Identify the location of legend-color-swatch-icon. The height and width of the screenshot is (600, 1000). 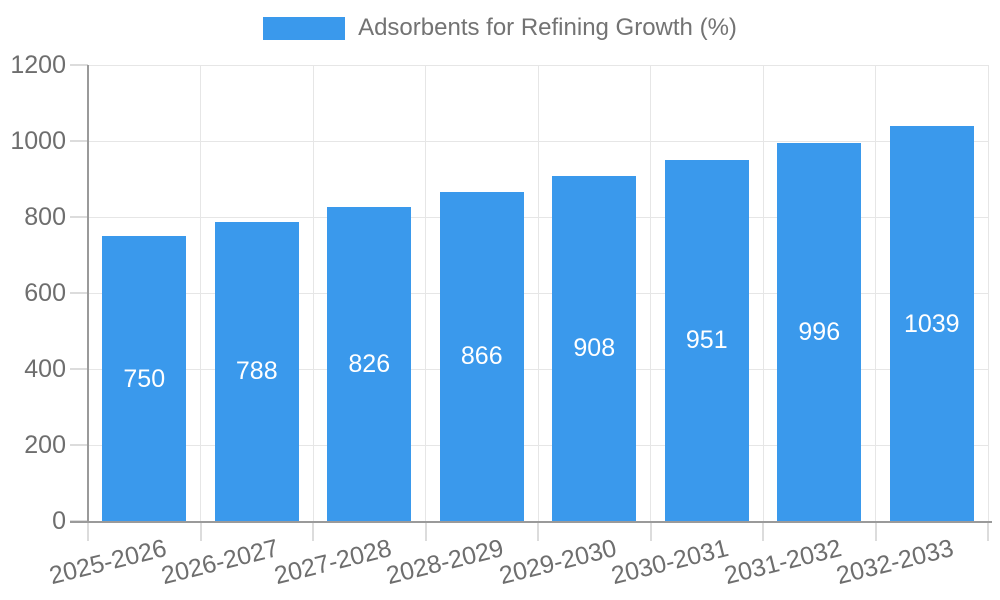
(304, 28).